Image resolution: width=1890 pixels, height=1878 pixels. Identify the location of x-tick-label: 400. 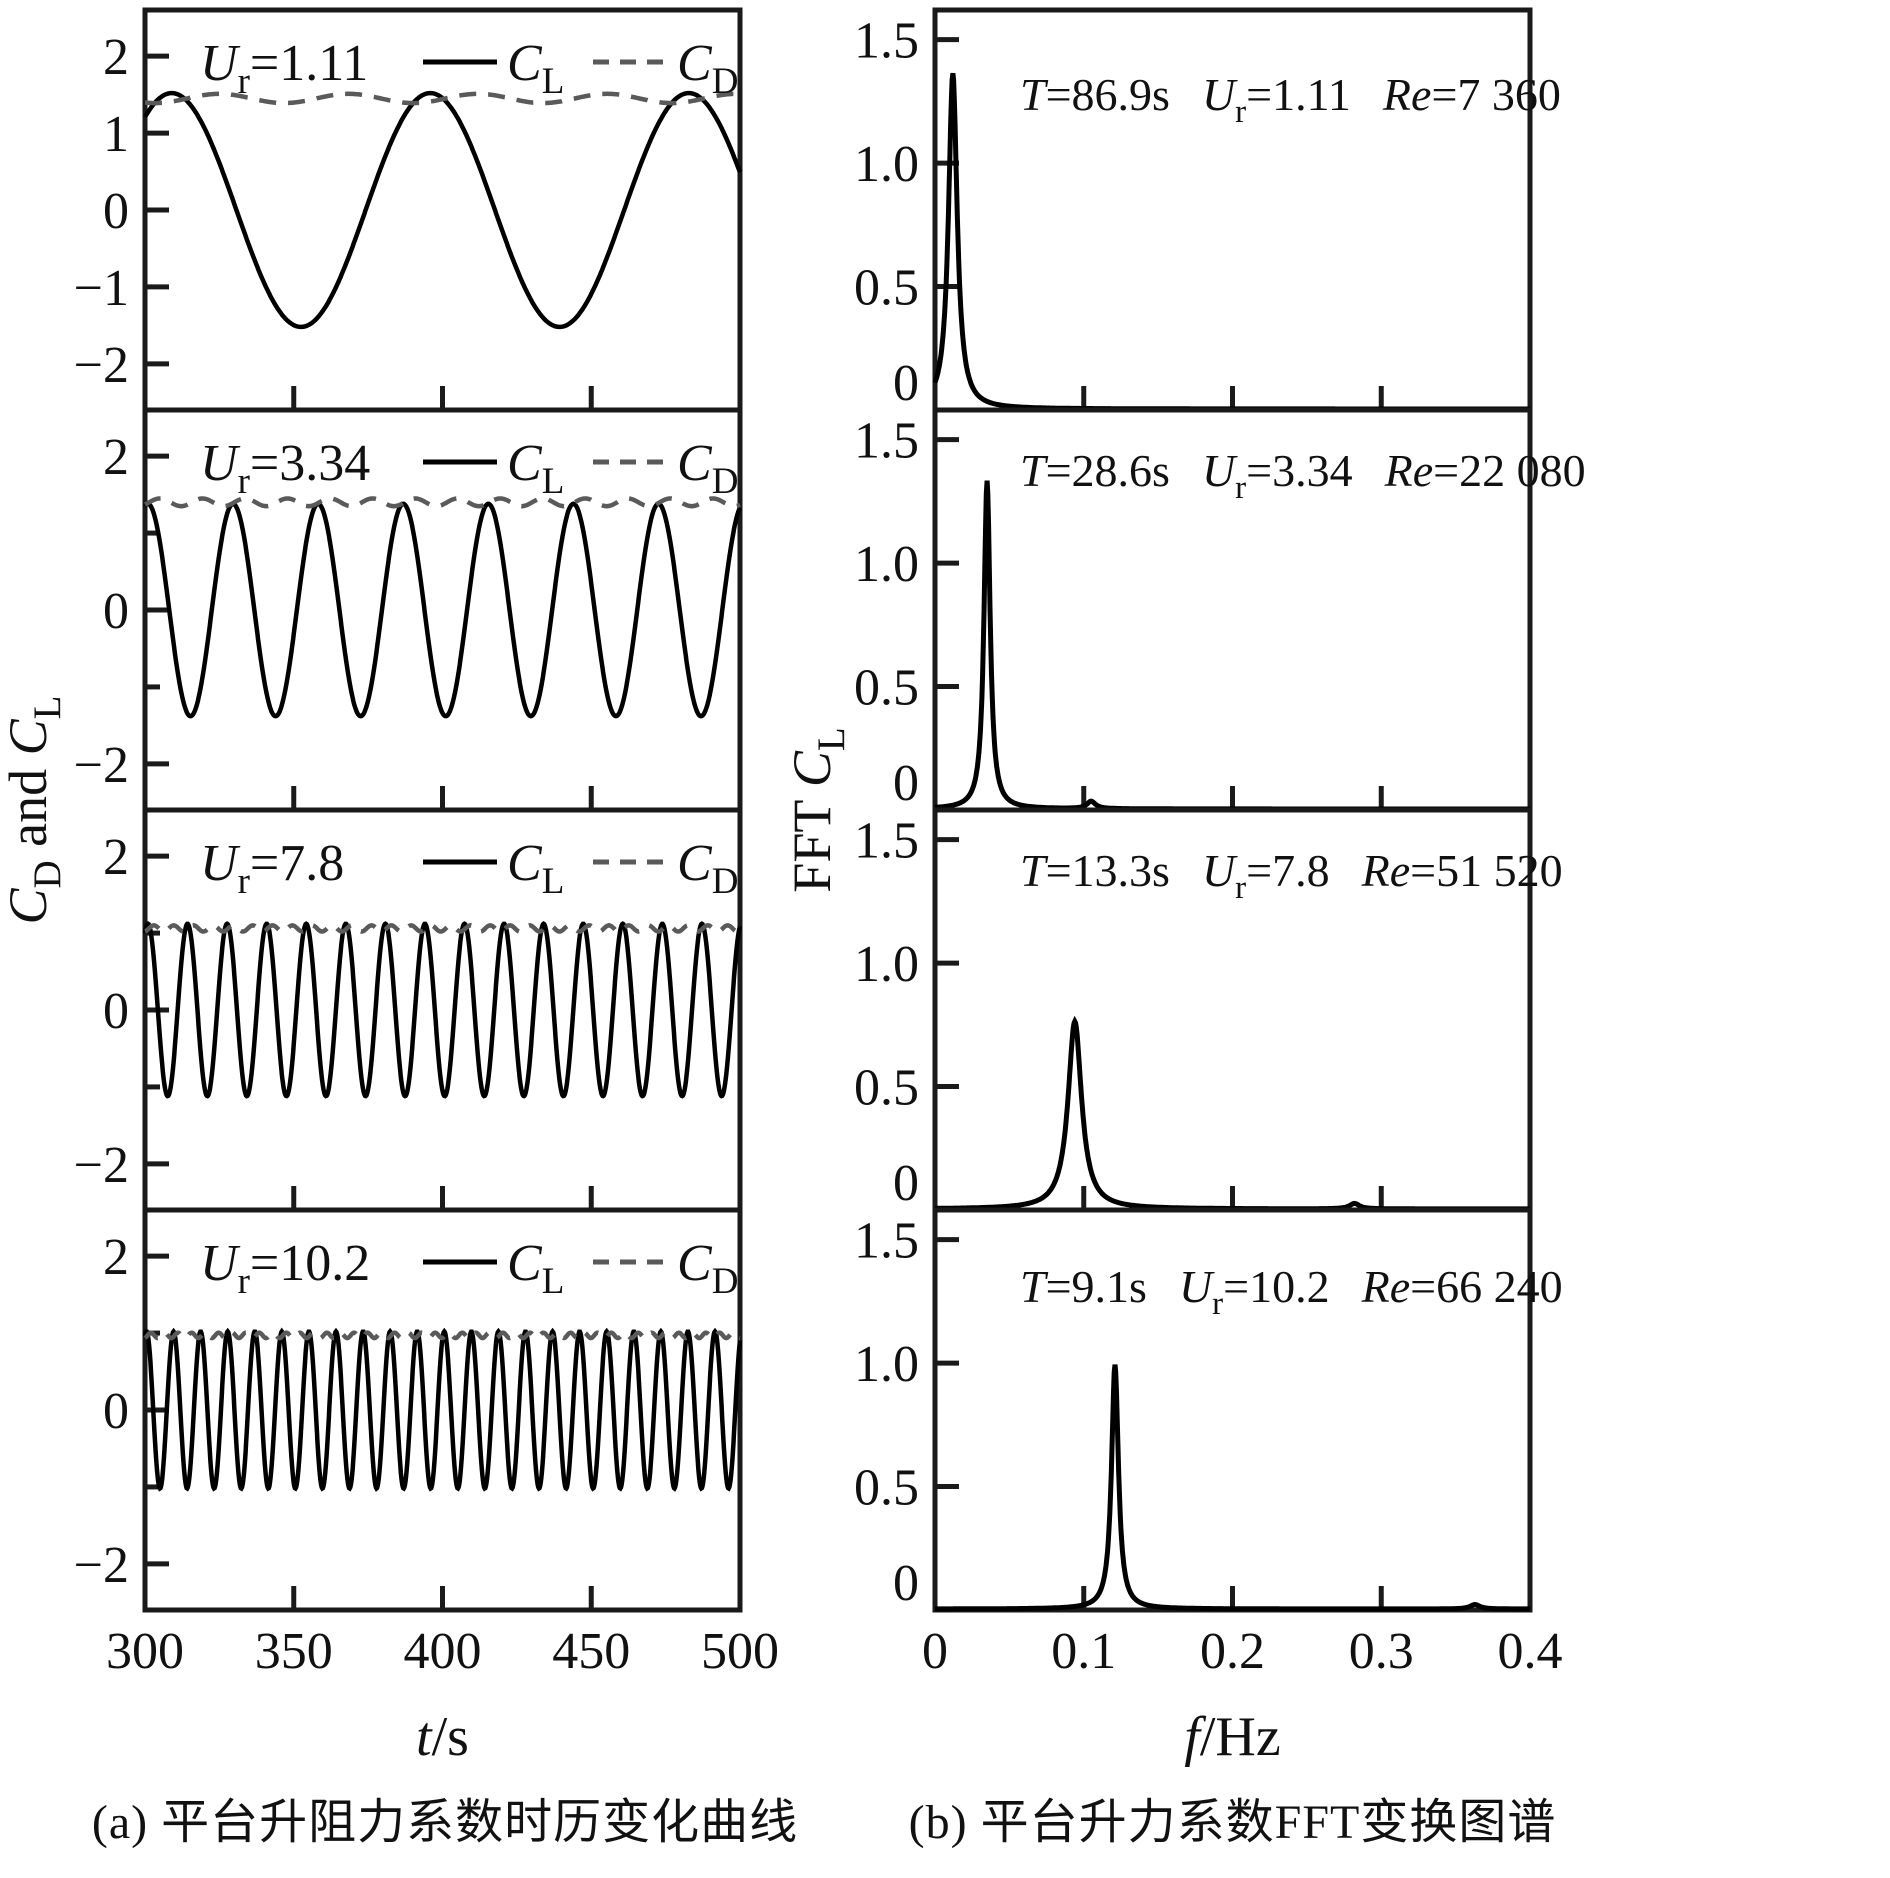
(443, 1651).